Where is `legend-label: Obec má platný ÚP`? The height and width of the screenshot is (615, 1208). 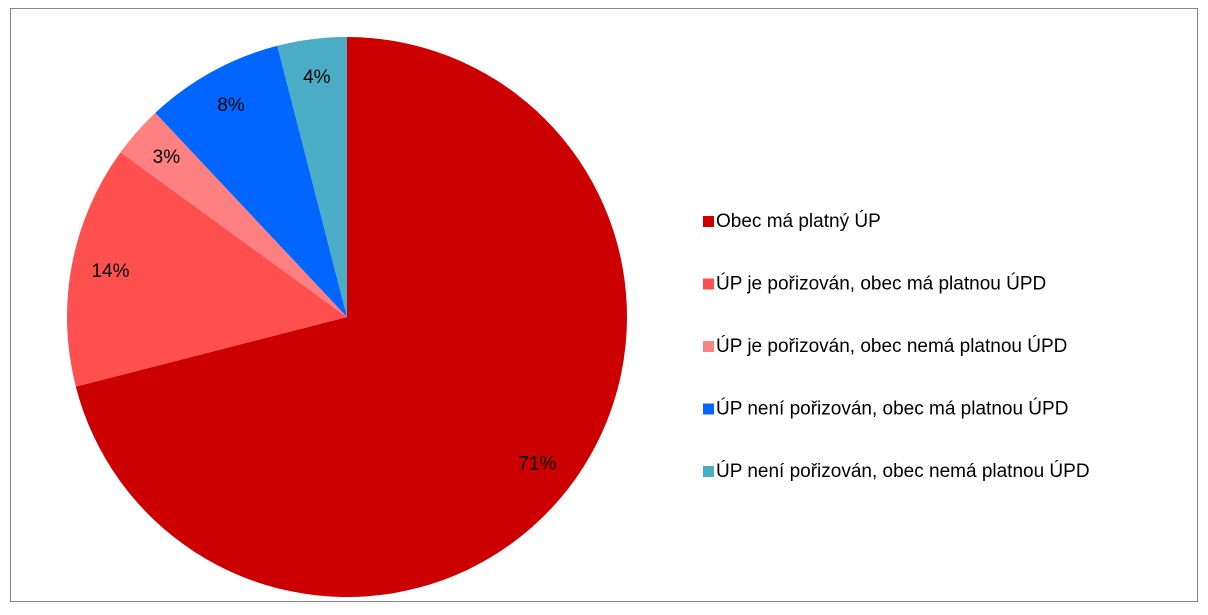
legend-label: Obec má platný ÚP is located at coordinates (798, 221).